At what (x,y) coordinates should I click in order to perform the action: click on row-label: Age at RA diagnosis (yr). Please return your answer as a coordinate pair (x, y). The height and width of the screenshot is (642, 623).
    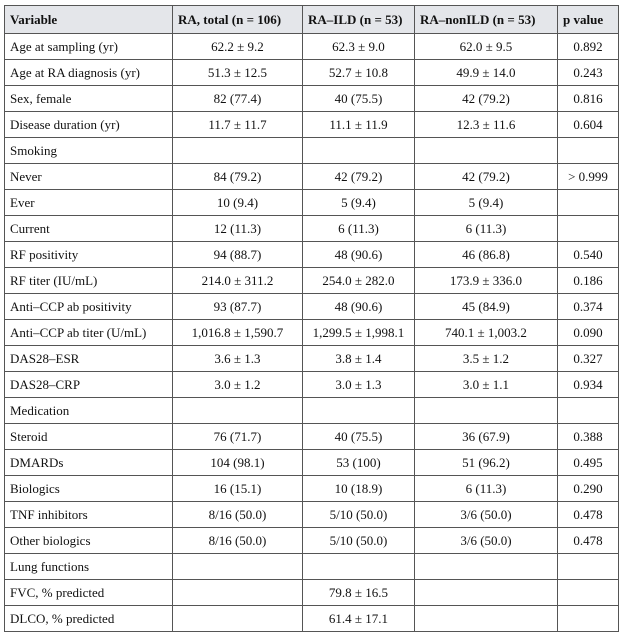
    Looking at the image, I should click on (88, 72).